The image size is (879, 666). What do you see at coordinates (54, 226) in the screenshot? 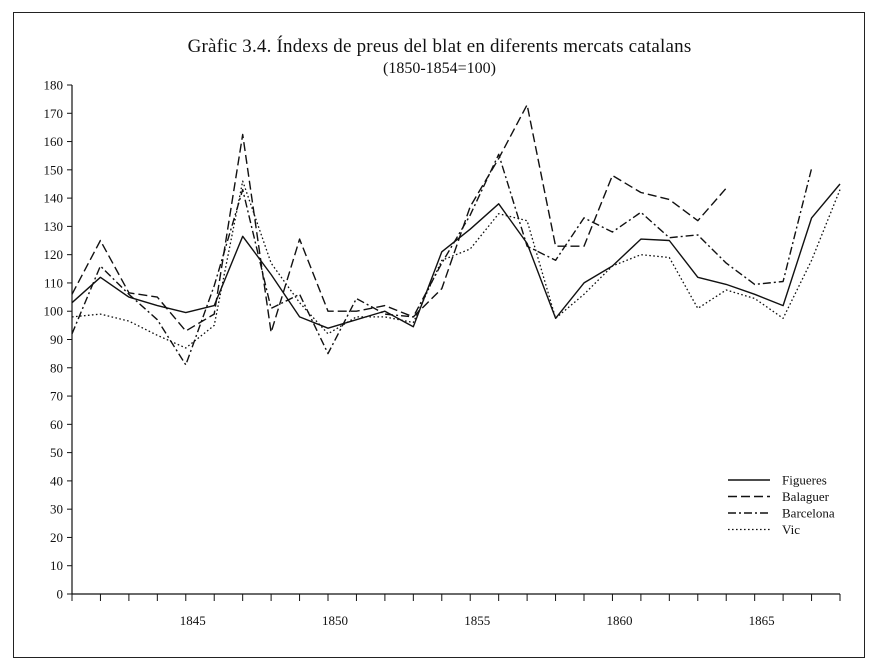
I see `y-tick-label: 130` at bounding box center [54, 226].